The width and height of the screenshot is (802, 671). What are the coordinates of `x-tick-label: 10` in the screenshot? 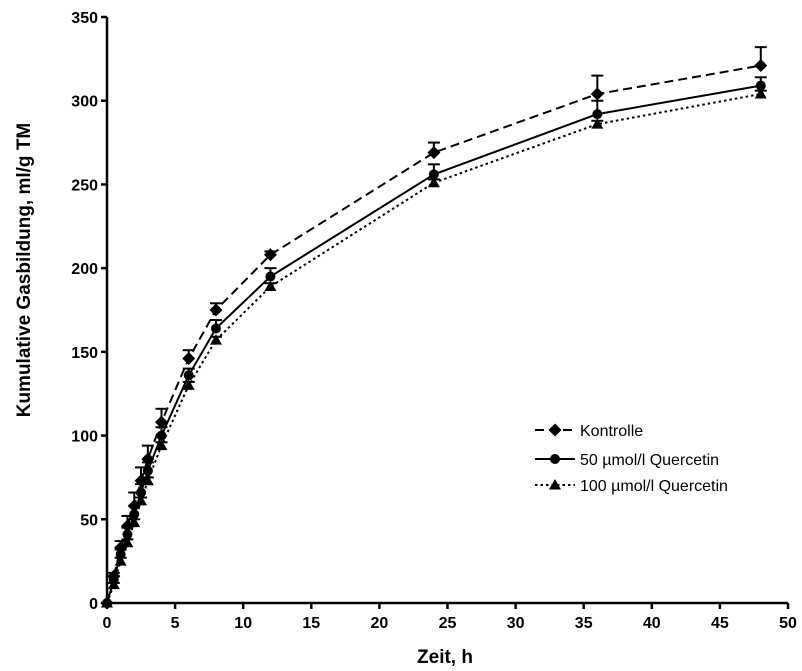 It's located at (243, 623).